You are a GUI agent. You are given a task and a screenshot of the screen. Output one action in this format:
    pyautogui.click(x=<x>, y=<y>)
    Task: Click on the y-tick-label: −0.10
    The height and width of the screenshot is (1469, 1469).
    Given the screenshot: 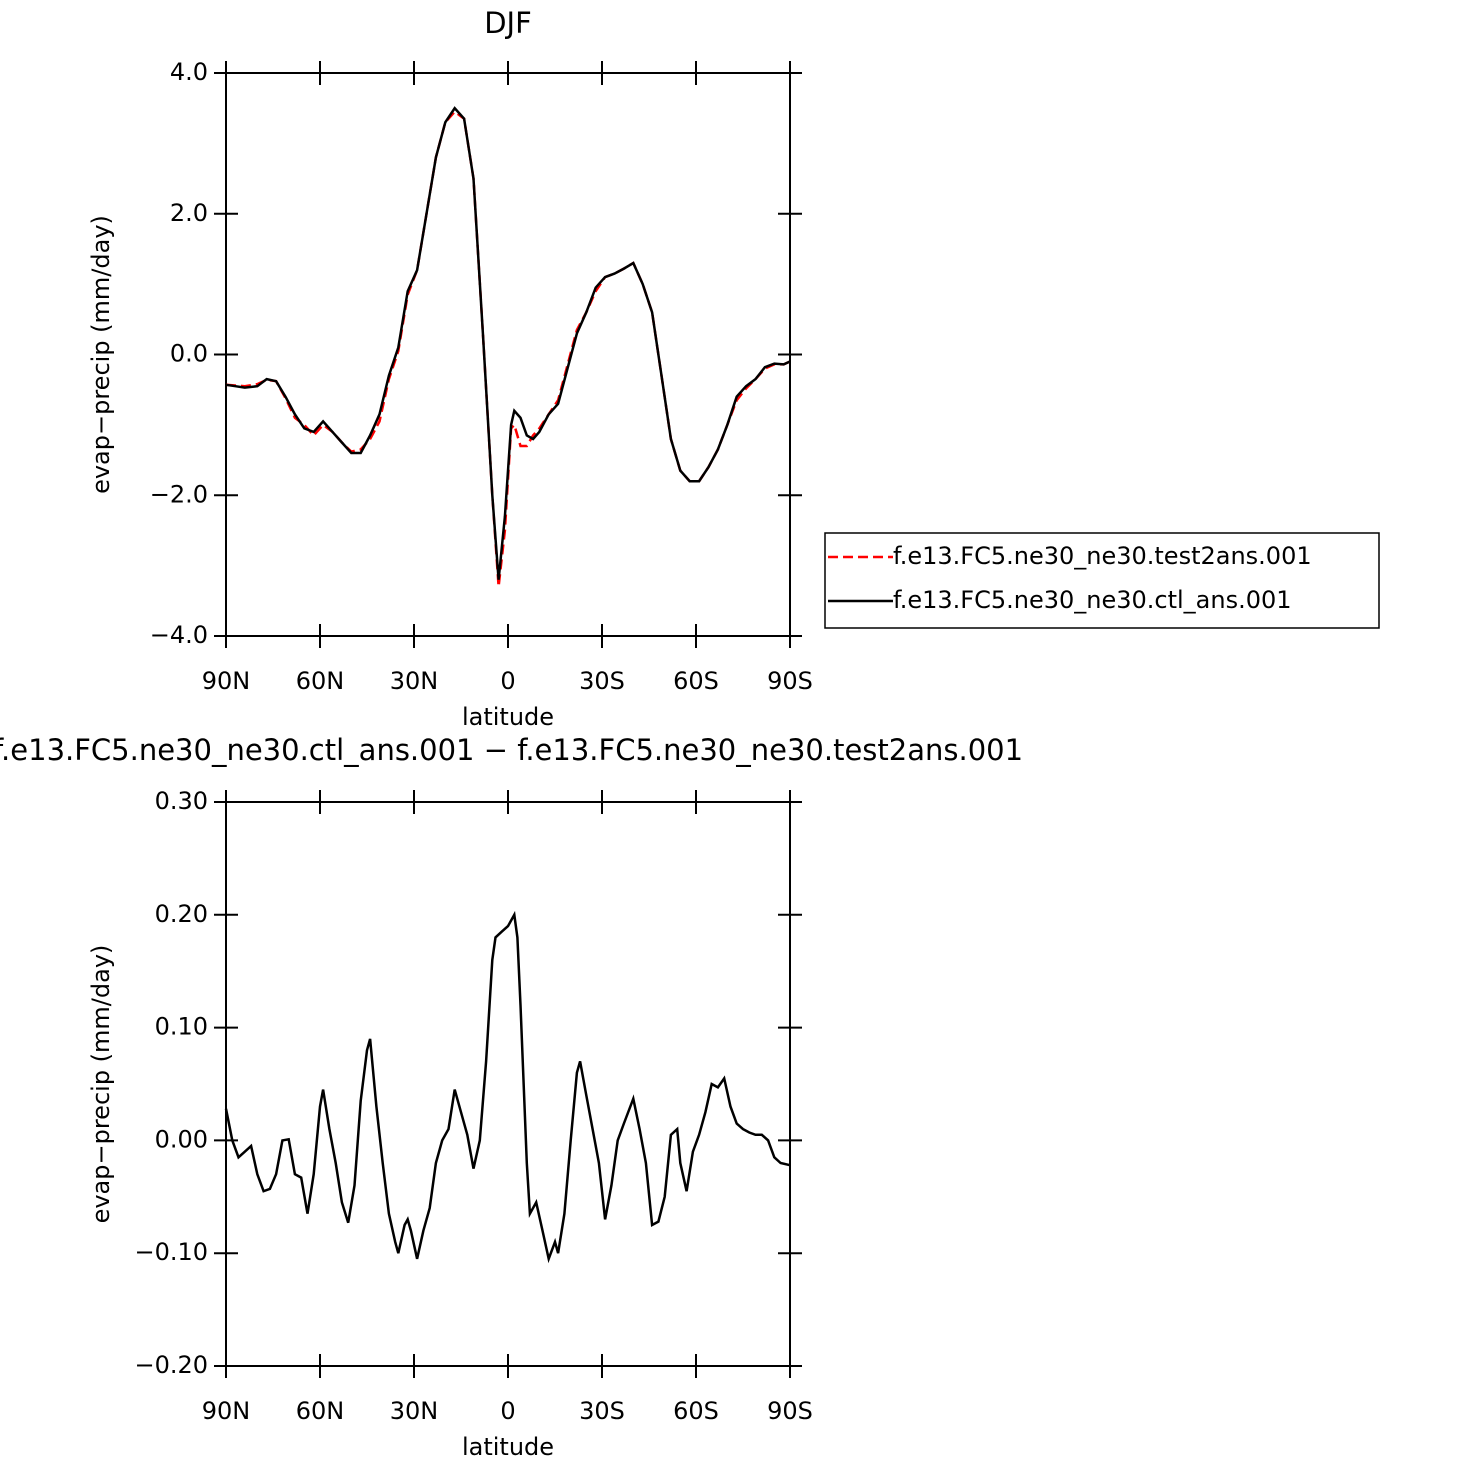 What is the action you would take?
    pyautogui.click(x=171, y=1252)
    